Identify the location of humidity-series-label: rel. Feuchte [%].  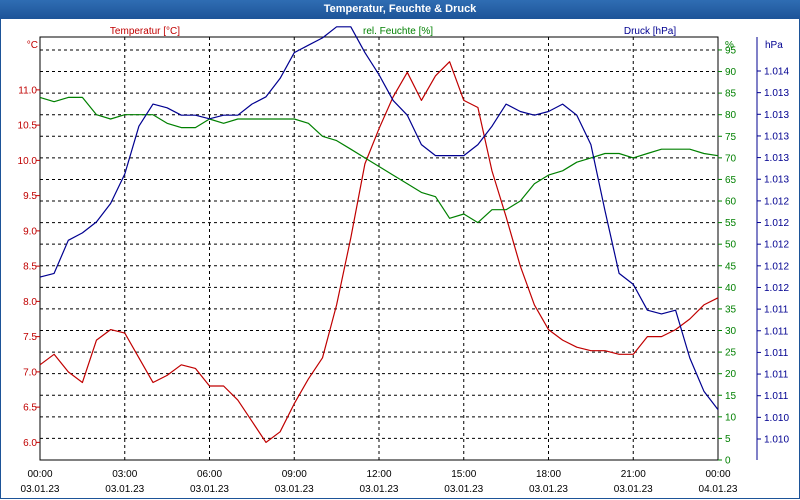
(398, 31).